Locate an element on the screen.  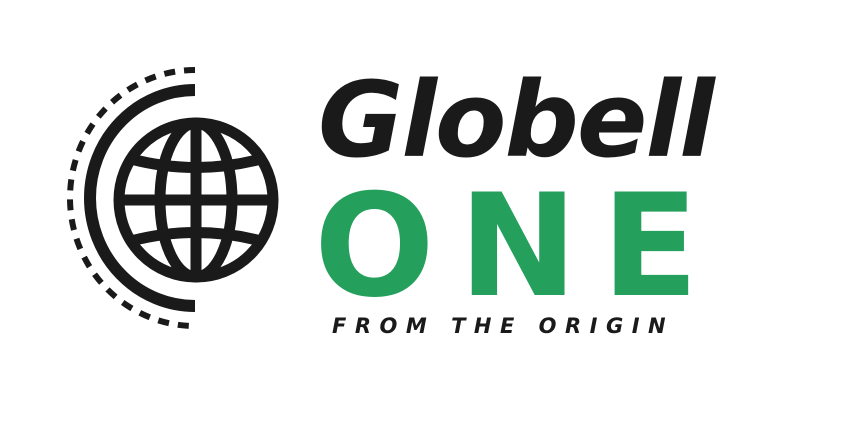
brand-name: Globell is located at coordinates (516, 120).